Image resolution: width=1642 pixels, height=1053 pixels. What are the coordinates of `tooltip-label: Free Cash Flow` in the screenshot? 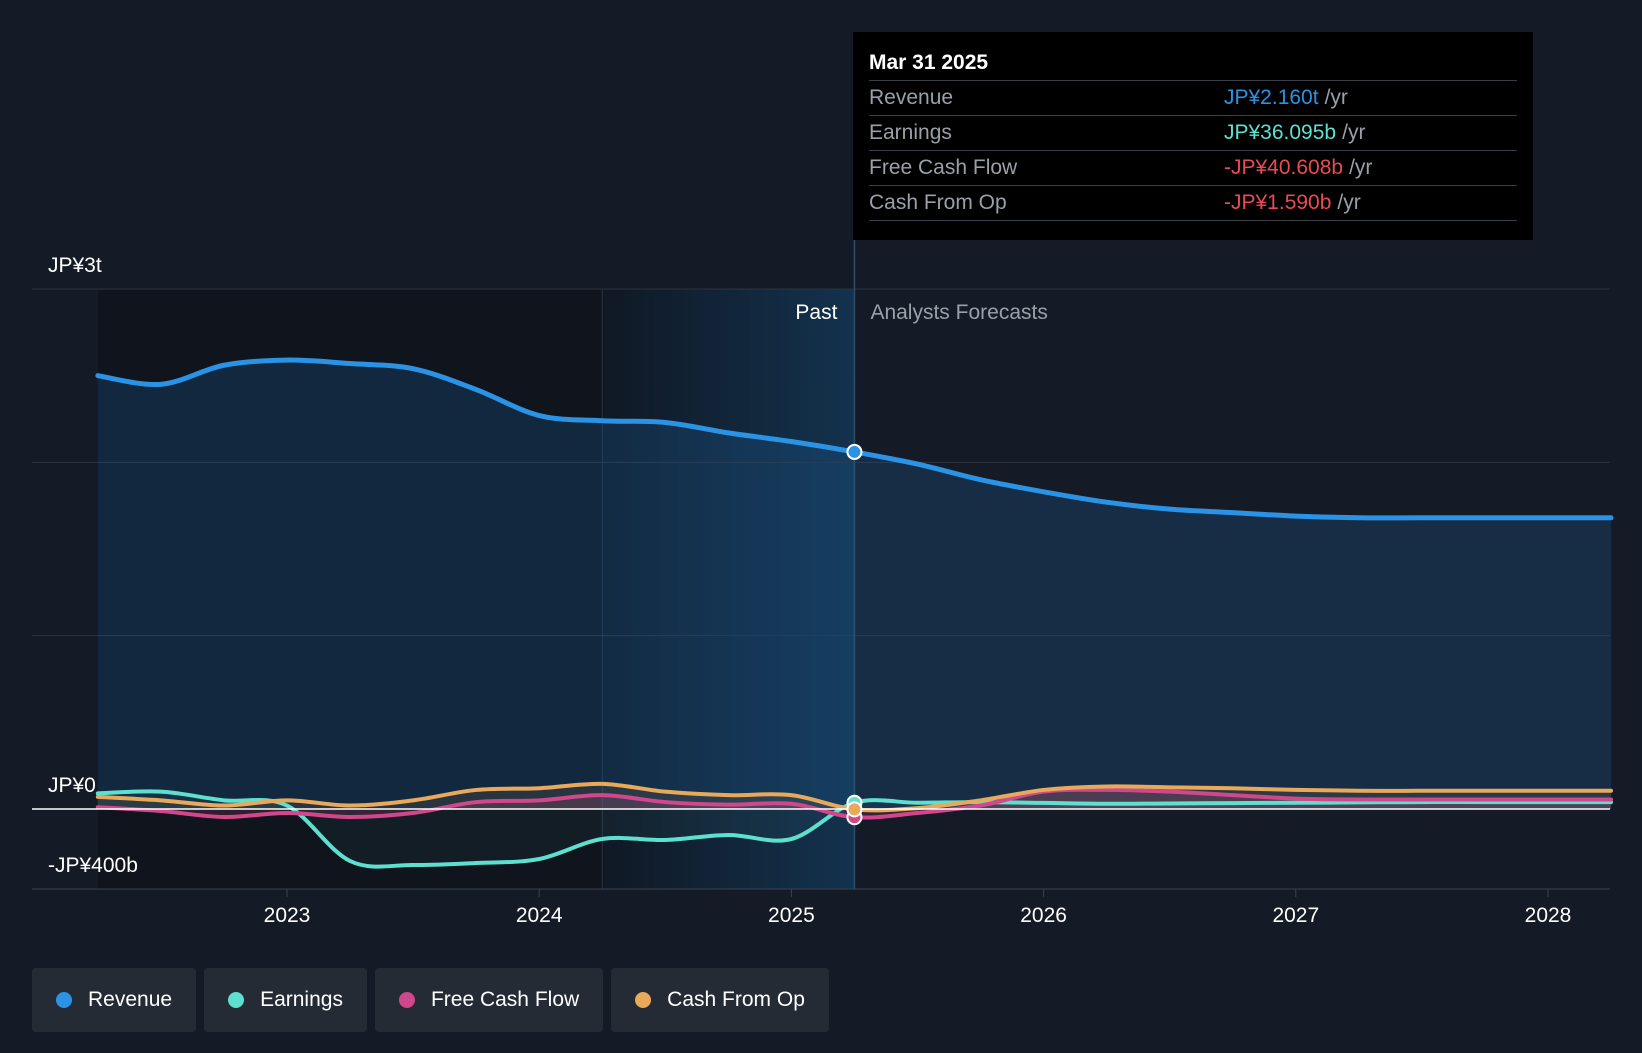 It's located at (943, 167).